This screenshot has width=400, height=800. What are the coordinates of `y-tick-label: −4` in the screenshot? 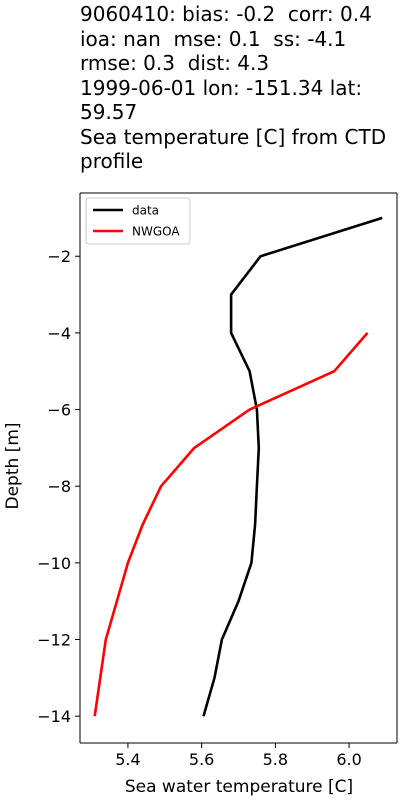 It's located at (59, 333).